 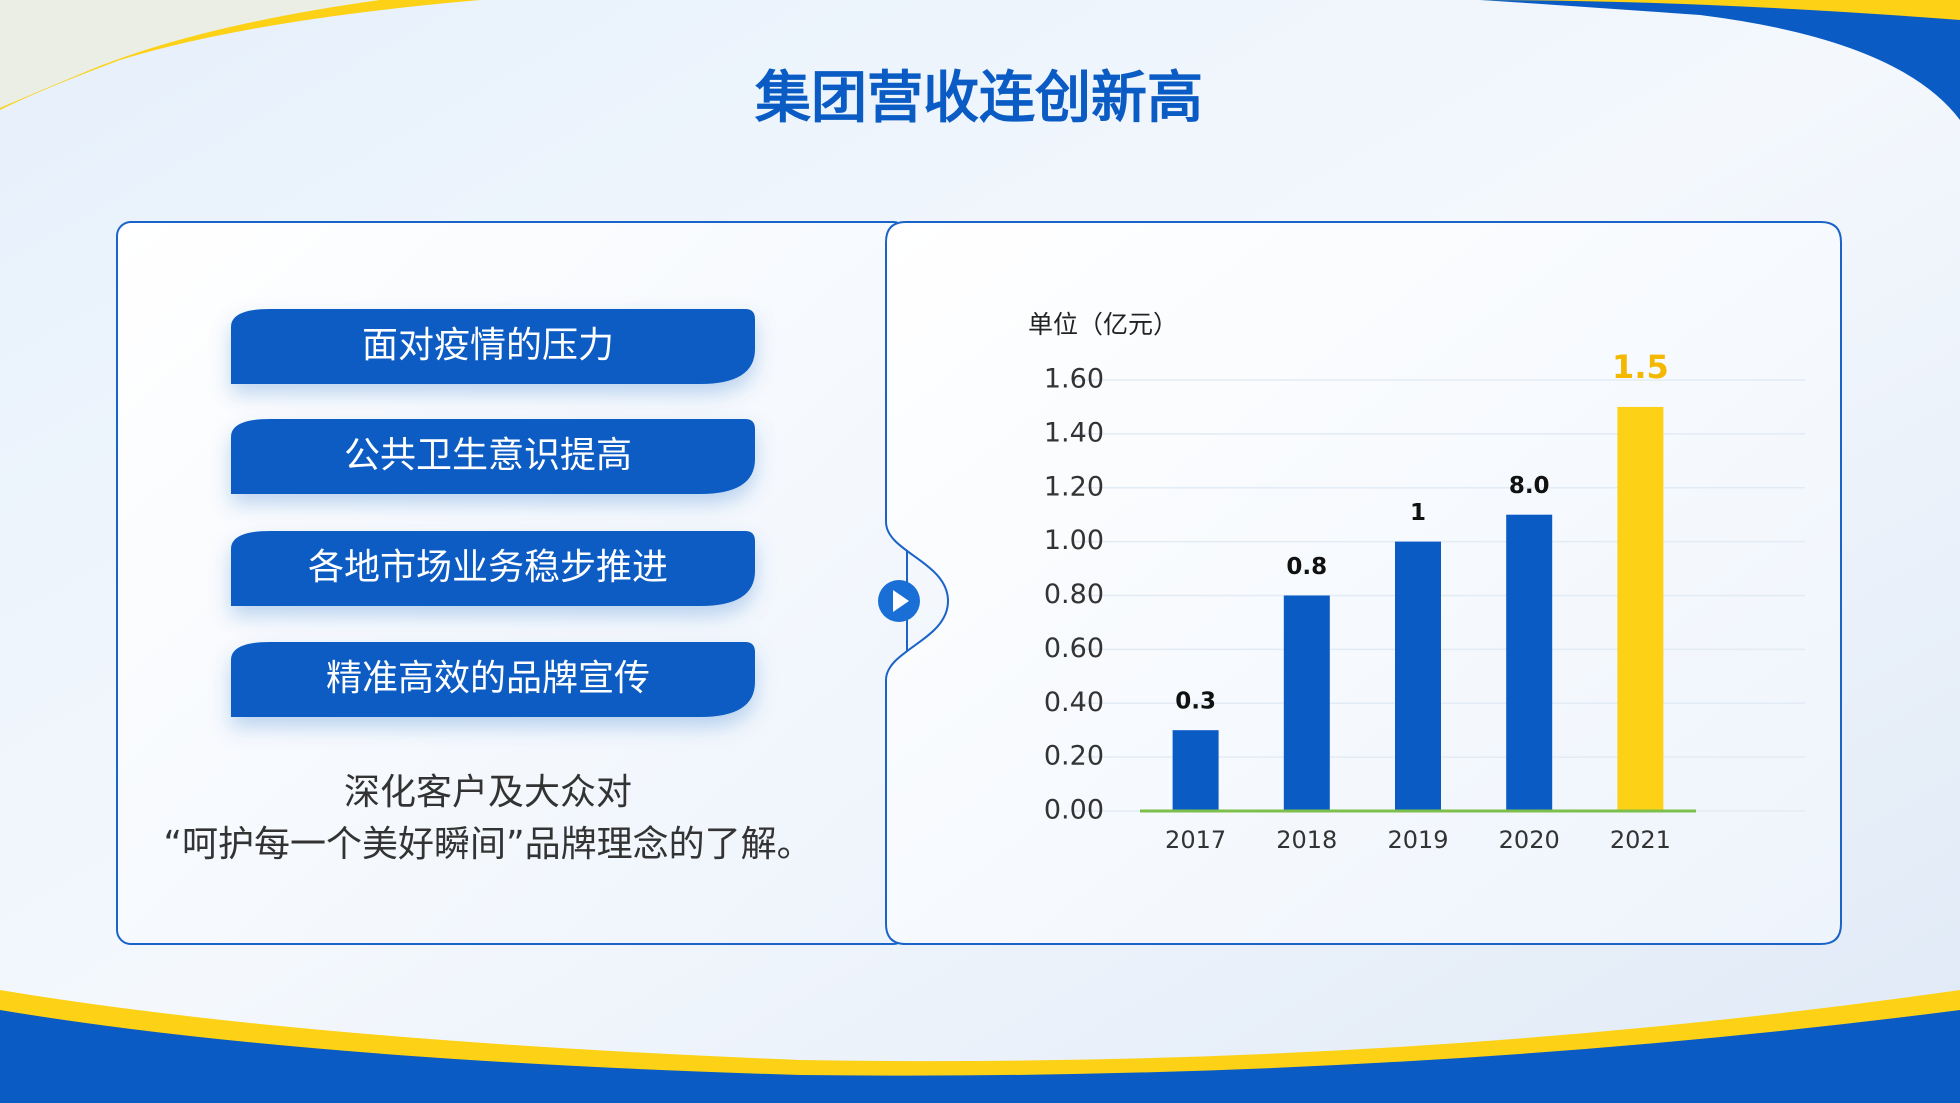 What do you see at coordinates (488, 792) in the screenshot?
I see `note-line: 深化客户及大众对` at bounding box center [488, 792].